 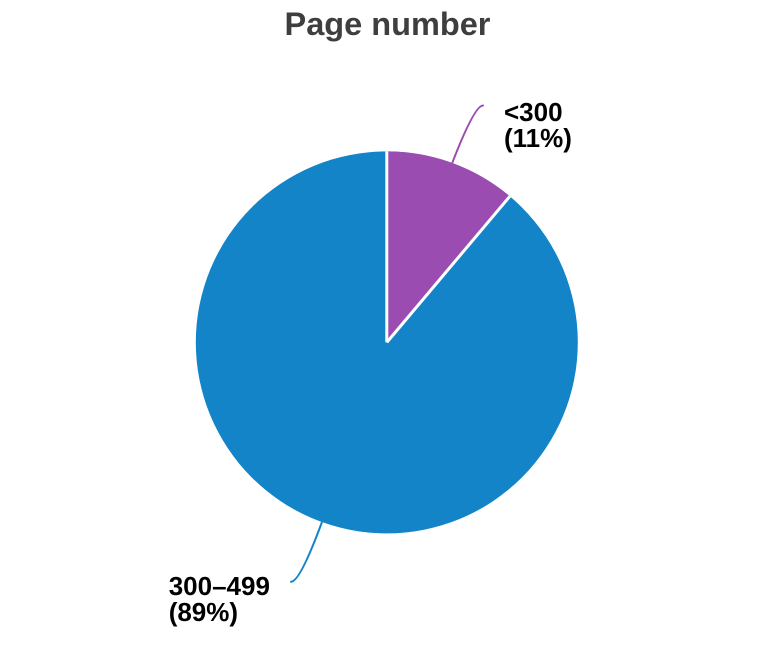 I want to click on svg-text: Page number, so click(x=388, y=24).